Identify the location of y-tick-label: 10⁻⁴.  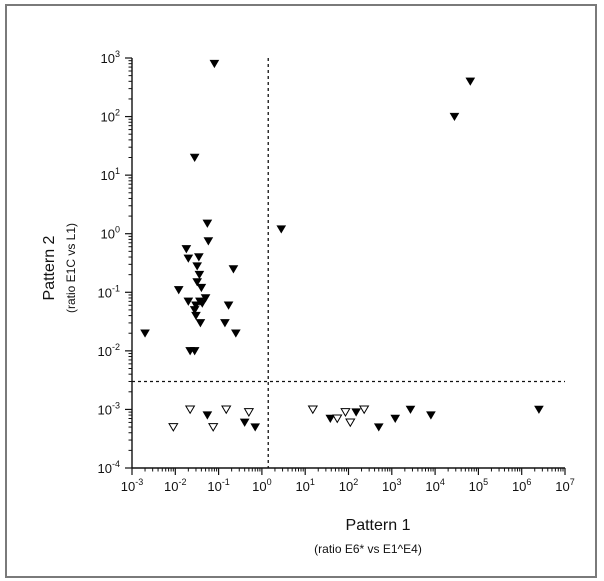
(109, 467).